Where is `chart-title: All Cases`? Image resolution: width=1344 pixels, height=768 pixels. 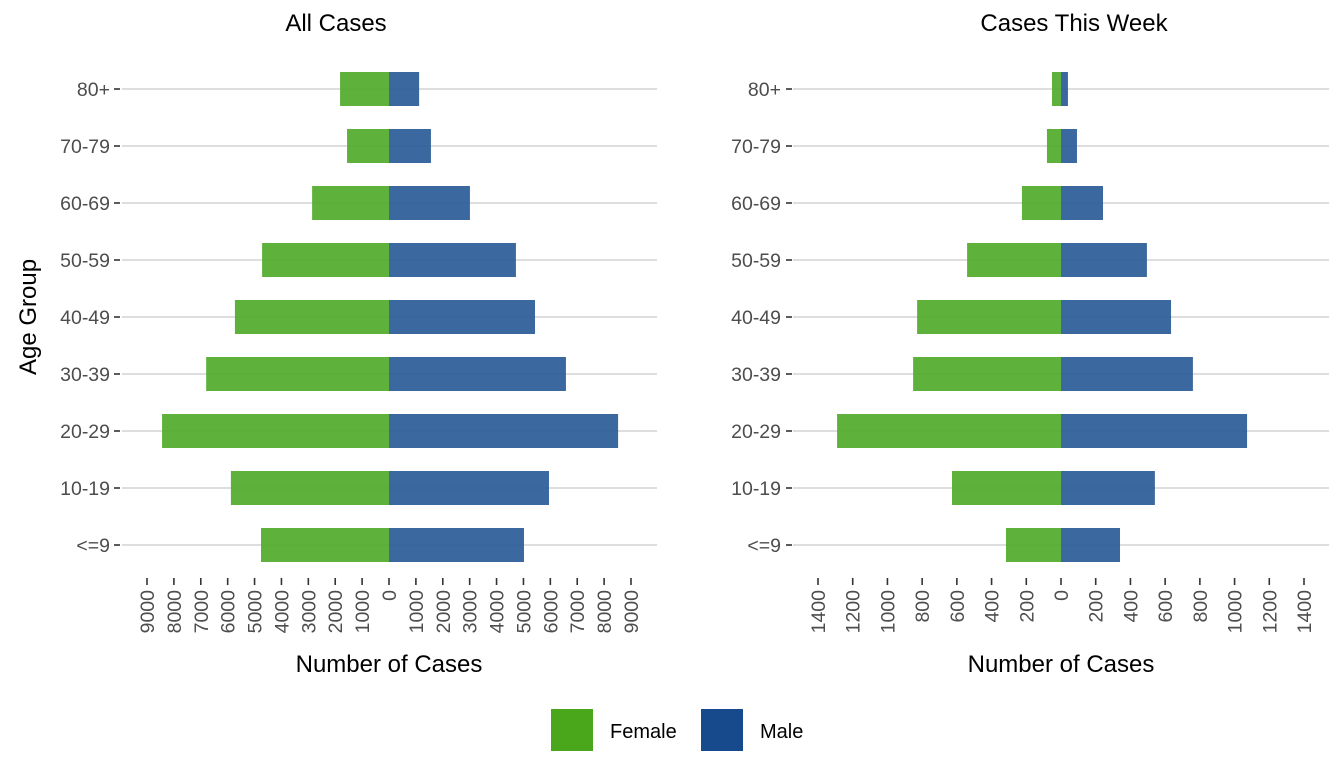 chart-title: All Cases is located at coordinates (335, 23).